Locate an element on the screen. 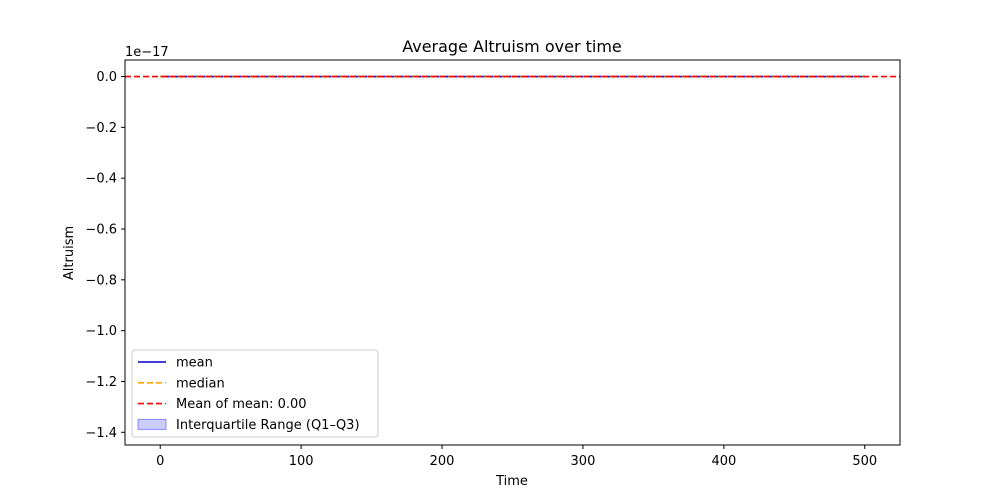  x-tick-label: 200 is located at coordinates (442, 461).